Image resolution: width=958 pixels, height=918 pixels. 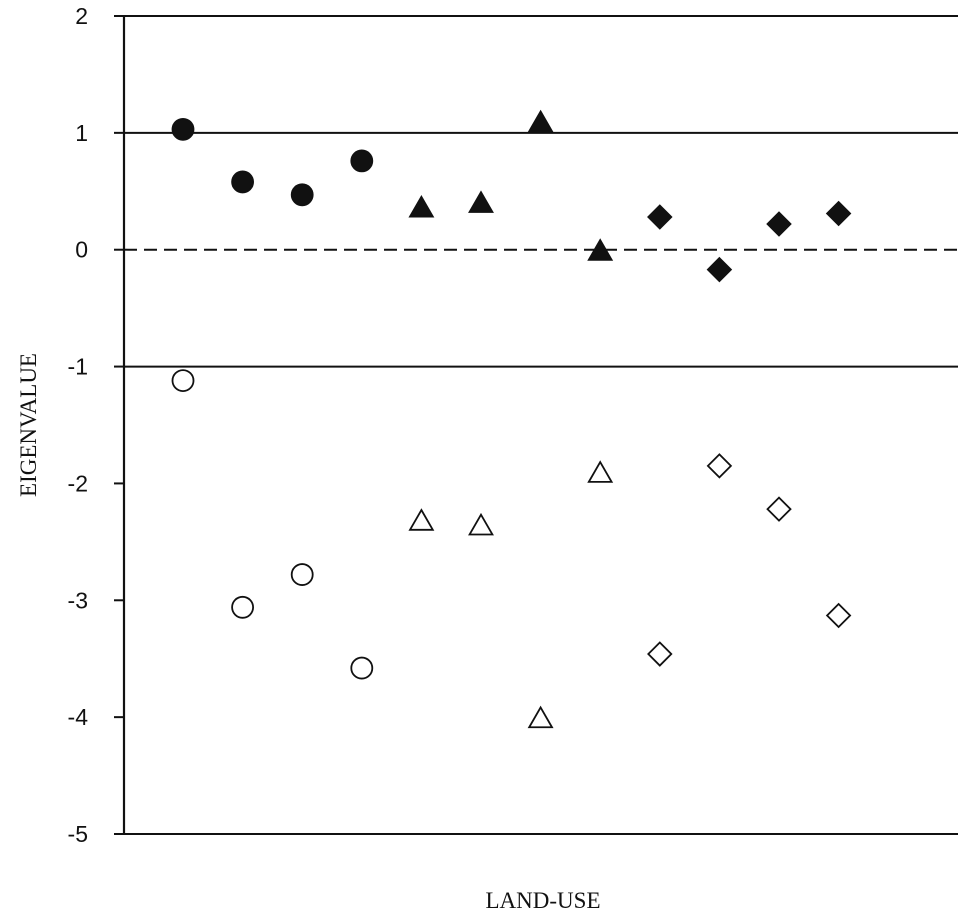 I want to click on y-tick-label: 2, so click(x=81, y=16).